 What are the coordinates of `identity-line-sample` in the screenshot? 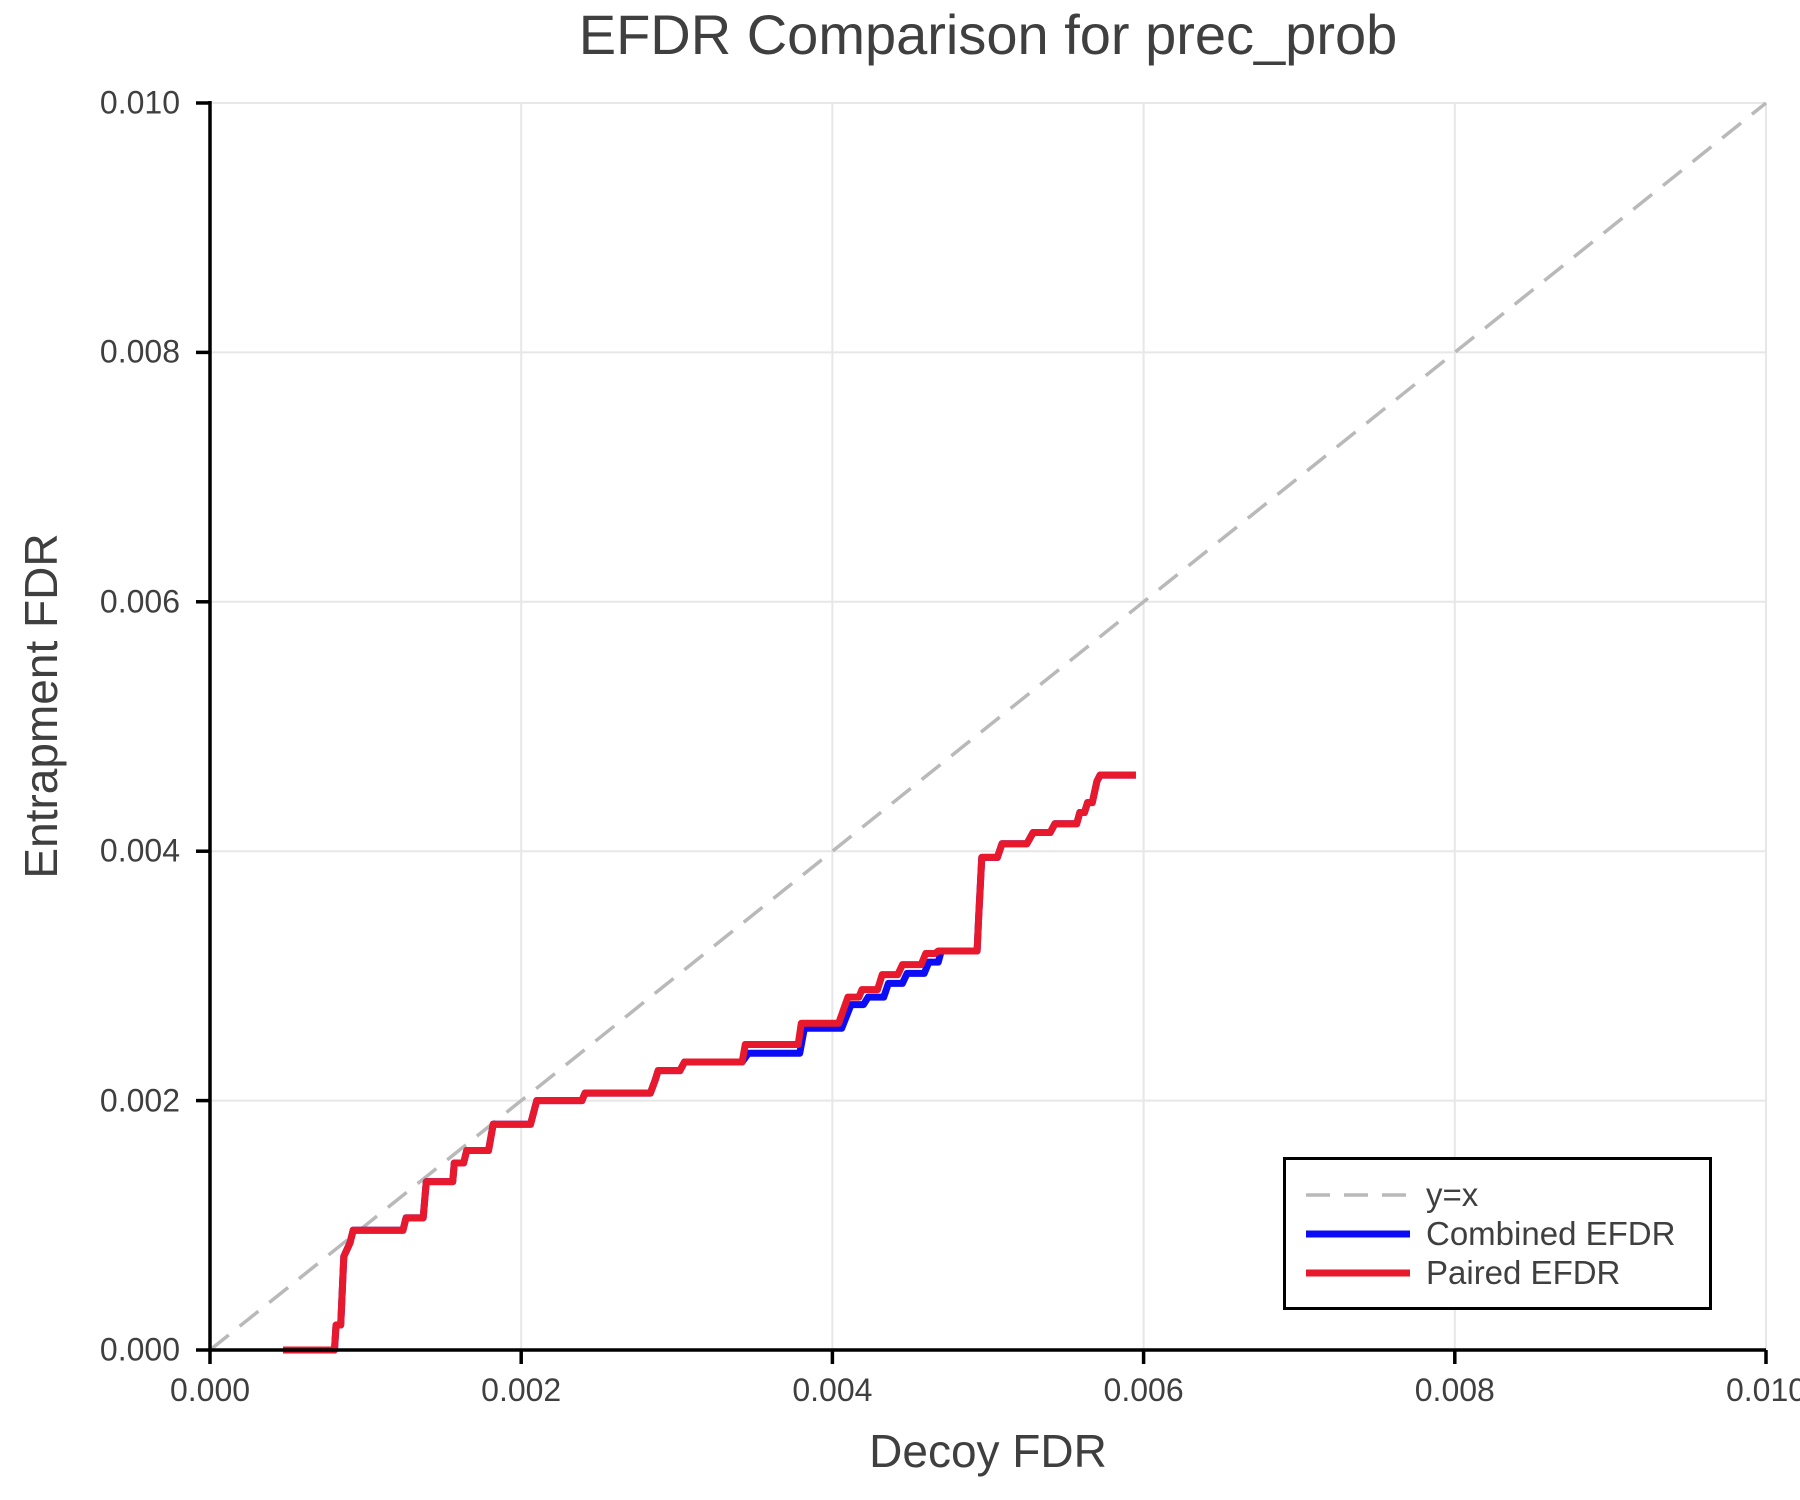 It's located at (1358, 1194).